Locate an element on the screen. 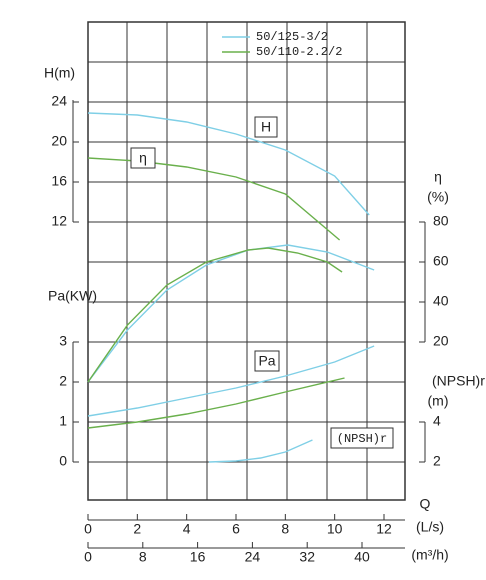 The image size is (486, 580). x-tick-label: 32 is located at coordinates (307, 557).